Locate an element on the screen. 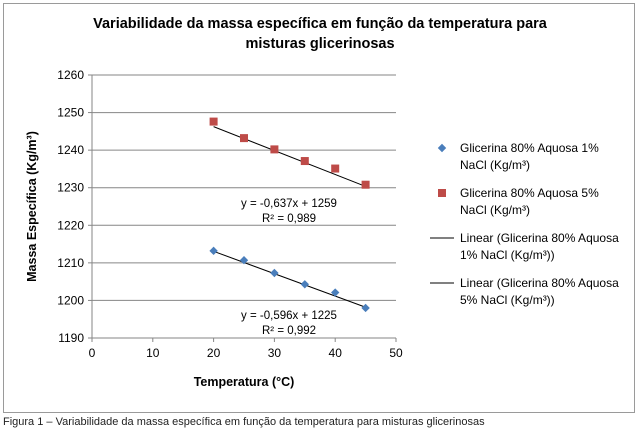  y-axis-label: Massa Específica (Kg/m³) is located at coordinates (32, 206).